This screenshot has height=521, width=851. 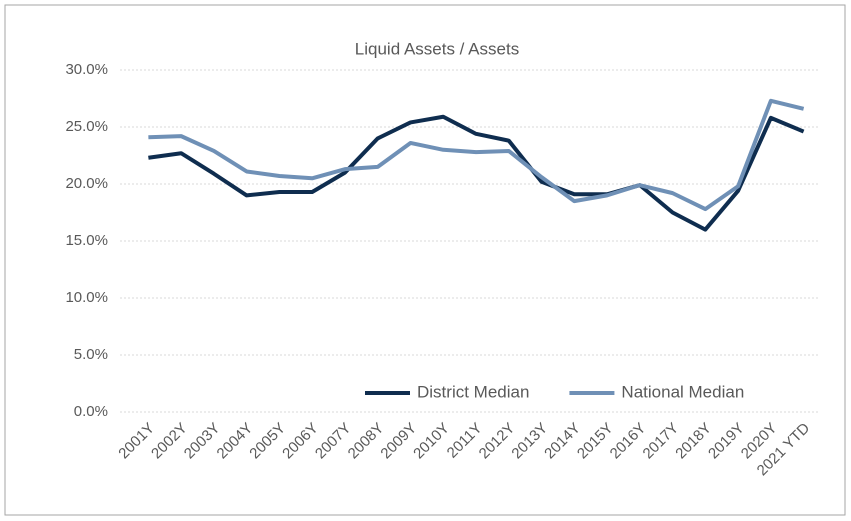 What do you see at coordinates (86, 297) in the screenshot?
I see `y-tick-label: 10.0%` at bounding box center [86, 297].